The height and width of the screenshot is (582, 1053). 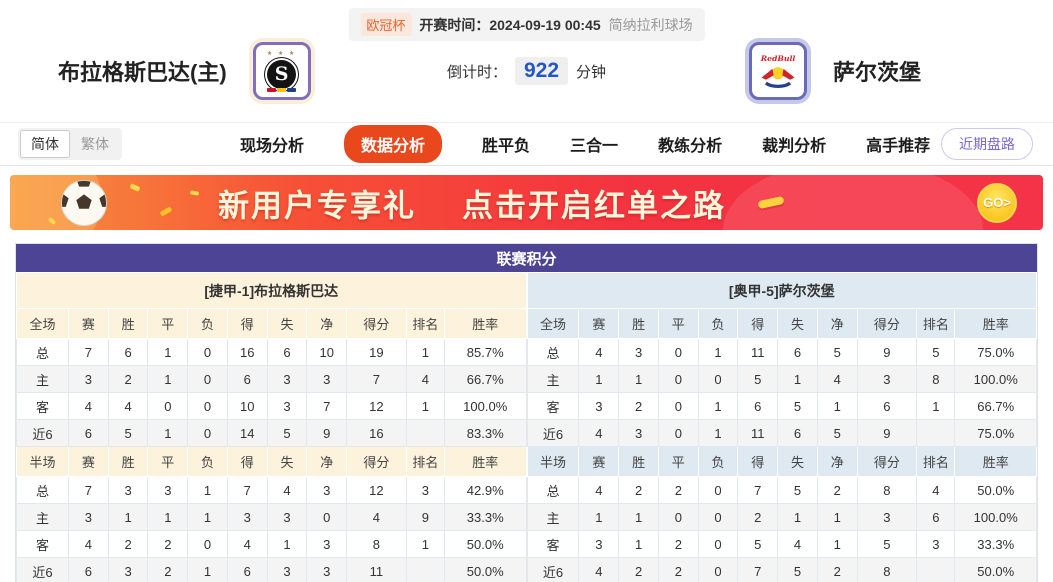 I want to click on column-header: 平, so click(x=168, y=461).